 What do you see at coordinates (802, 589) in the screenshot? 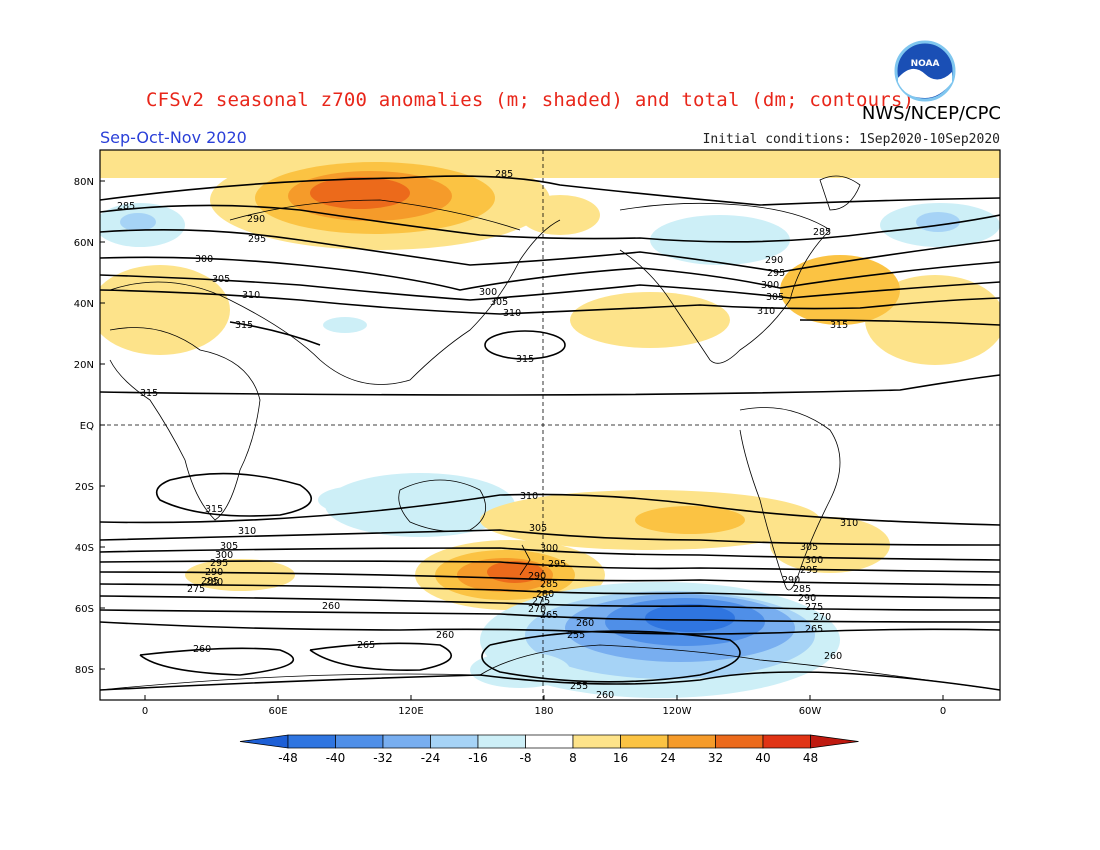
I see `contour-label-285f: 285` at bounding box center [802, 589].